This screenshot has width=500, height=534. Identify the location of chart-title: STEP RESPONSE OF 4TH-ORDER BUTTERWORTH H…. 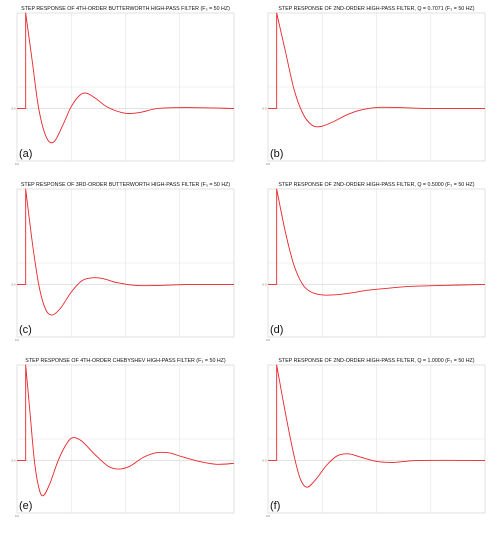
(125, 9).